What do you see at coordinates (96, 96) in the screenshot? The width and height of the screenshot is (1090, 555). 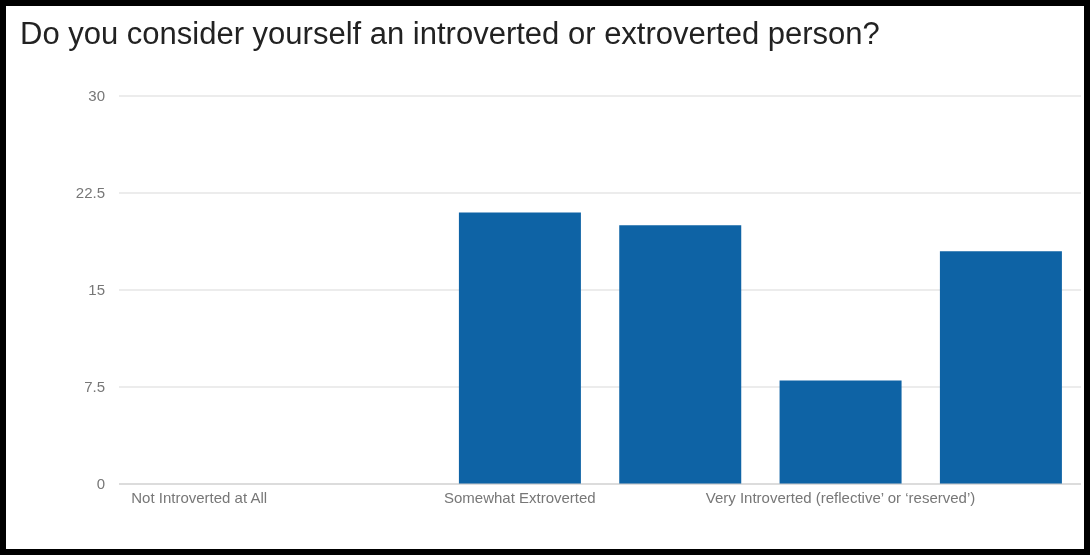 I see `y-tick-label: 30` at bounding box center [96, 96].